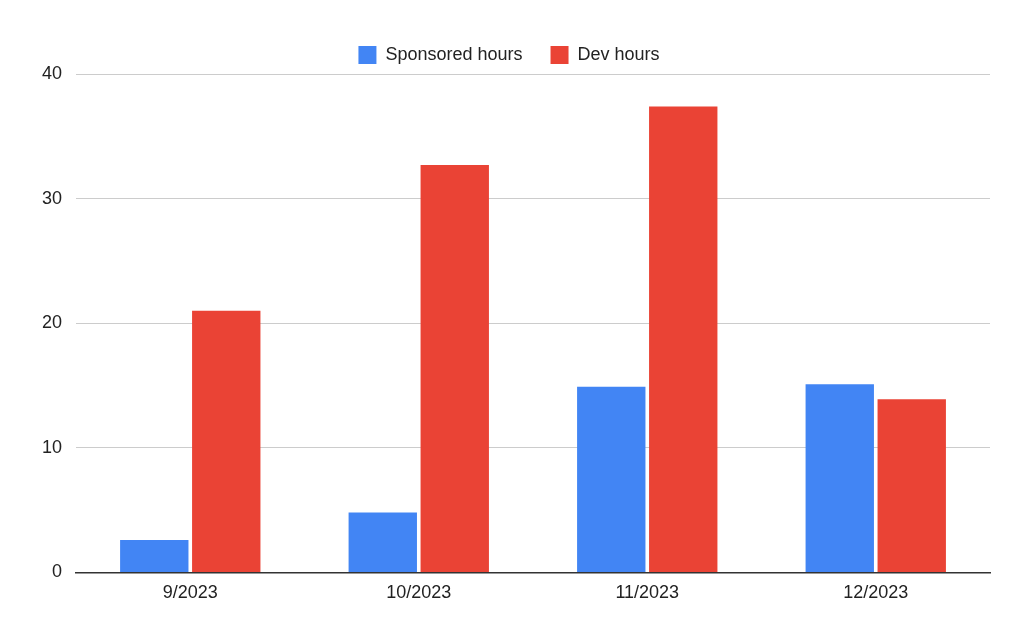 The height and width of the screenshot is (632, 1023). I want to click on legend-label: Dev hours, so click(618, 53).